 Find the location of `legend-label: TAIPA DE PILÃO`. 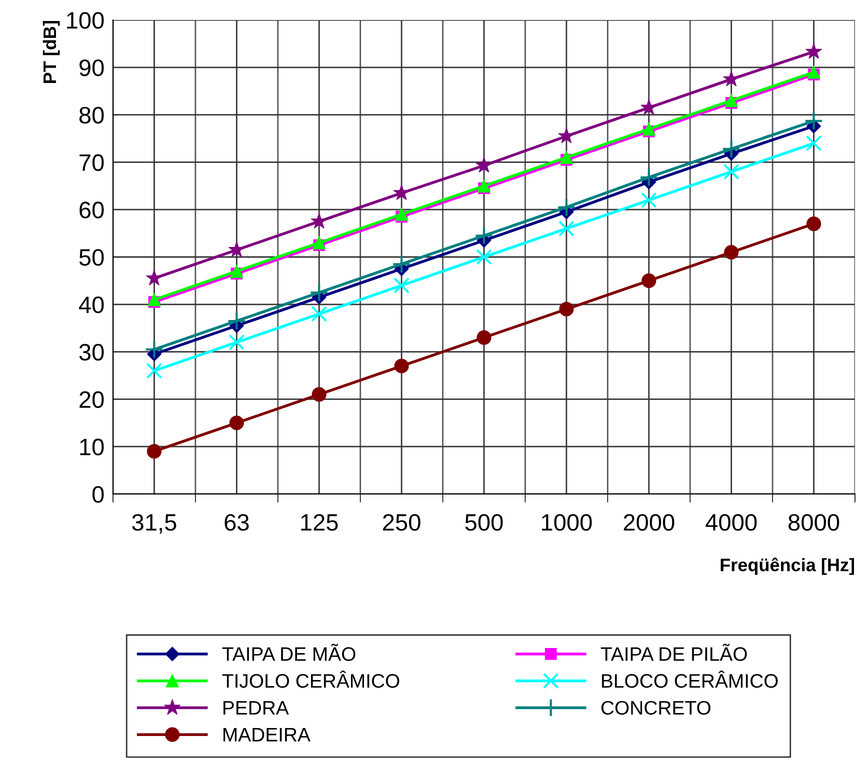

legend-label: TAIPA DE PILÃO is located at coordinates (673, 652).